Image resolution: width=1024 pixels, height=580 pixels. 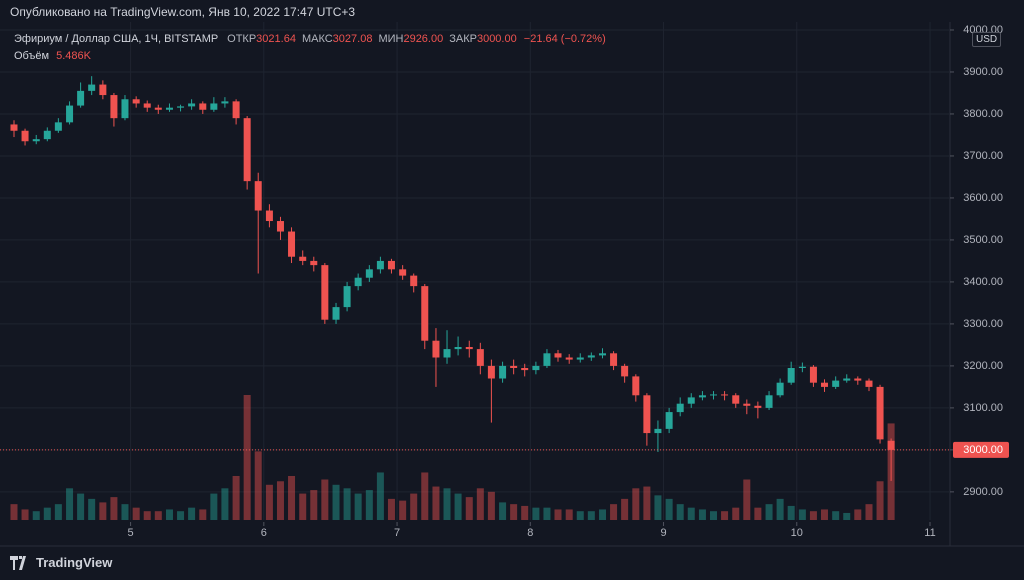 What do you see at coordinates (61, 562) in the screenshot?
I see `brand: TradingView` at bounding box center [61, 562].